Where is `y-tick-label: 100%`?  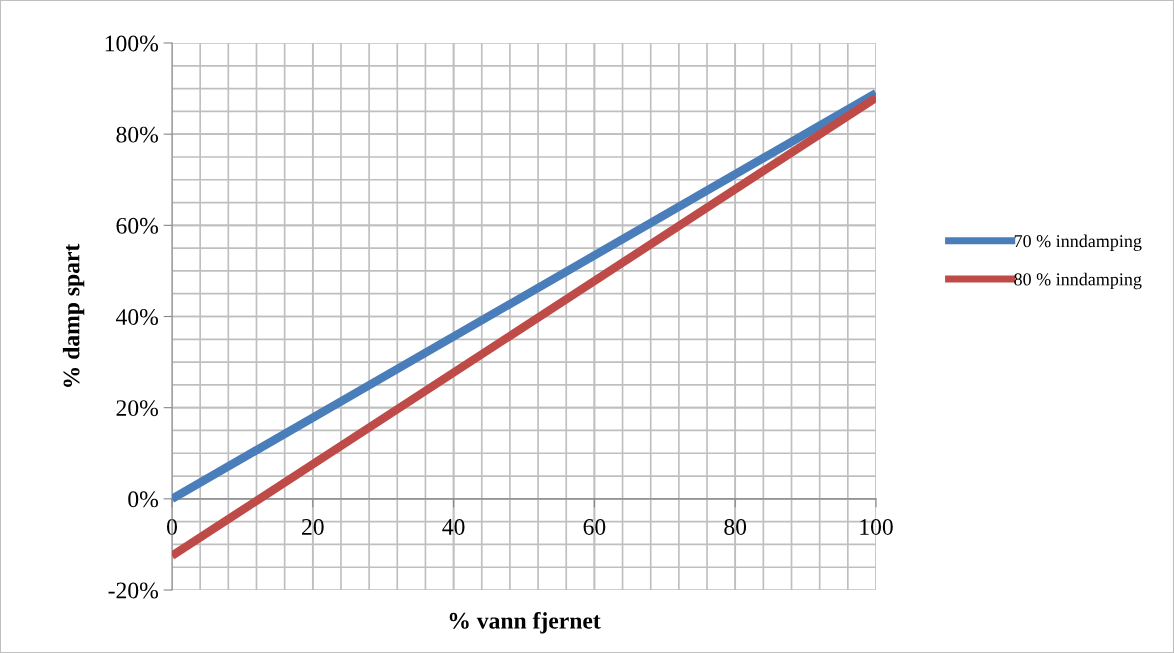 y-tick-label: 100% is located at coordinates (131, 43).